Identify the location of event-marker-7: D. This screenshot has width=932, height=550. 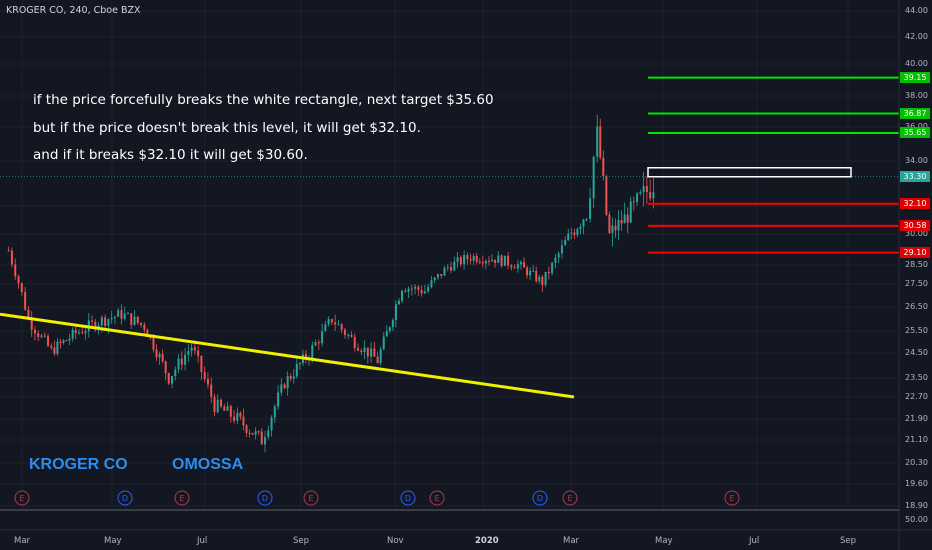
(540, 498).